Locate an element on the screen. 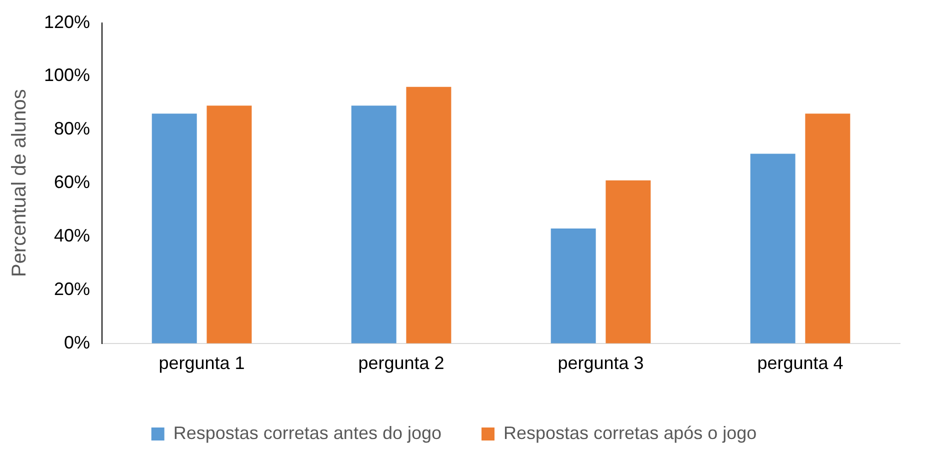 This screenshot has height=457, width=930. x-tick-label: pergunta 3 is located at coordinates (601, 363).